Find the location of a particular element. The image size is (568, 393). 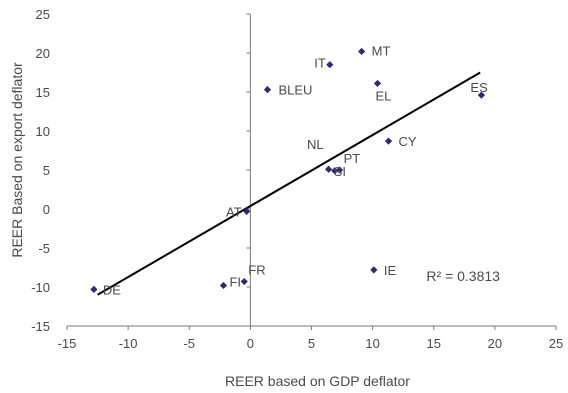

y-tick-label: 10 is located at coordinates (43, 131).